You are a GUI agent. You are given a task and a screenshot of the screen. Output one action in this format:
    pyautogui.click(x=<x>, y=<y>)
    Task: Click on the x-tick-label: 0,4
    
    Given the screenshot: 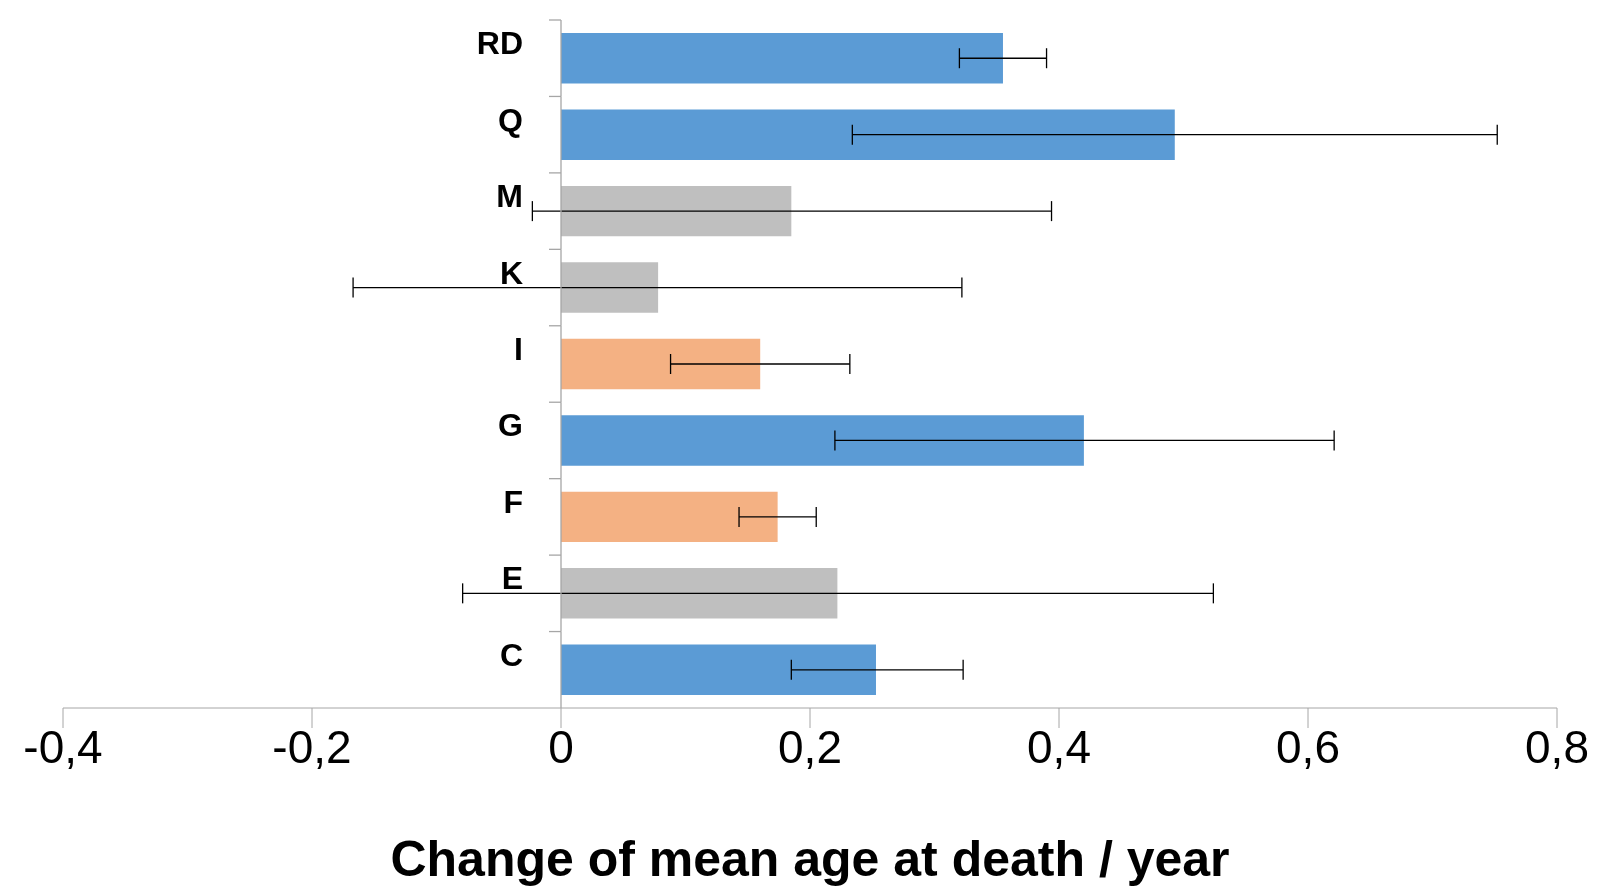 What is the action you would take?
    pyautogui.click(x=1059, y=746)
    